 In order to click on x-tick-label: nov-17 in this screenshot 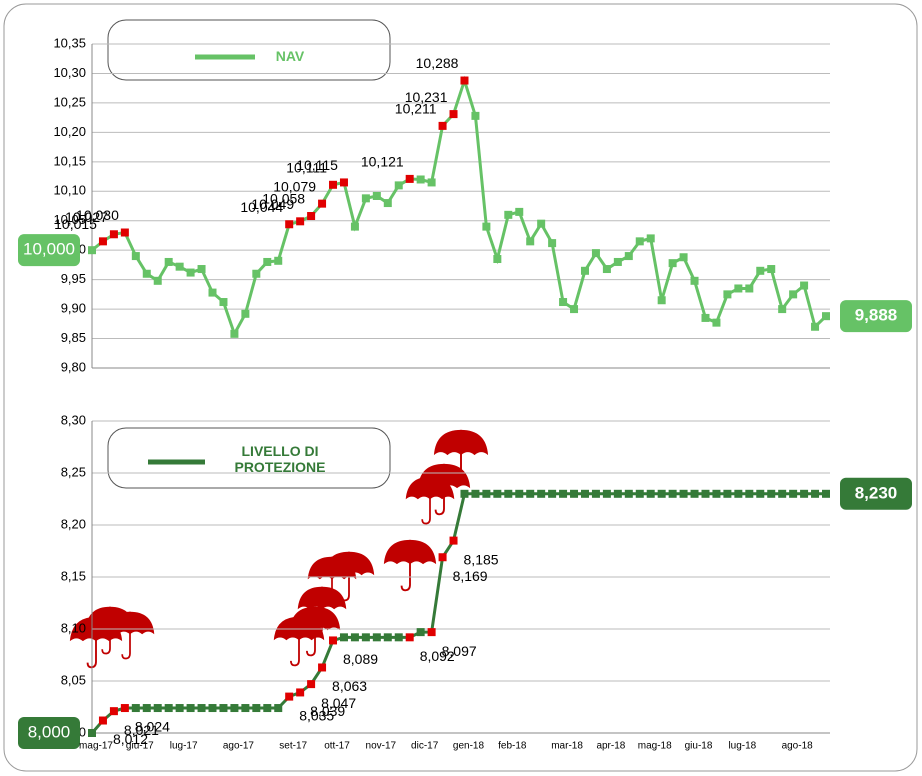, I will do `click(381, 746)`.